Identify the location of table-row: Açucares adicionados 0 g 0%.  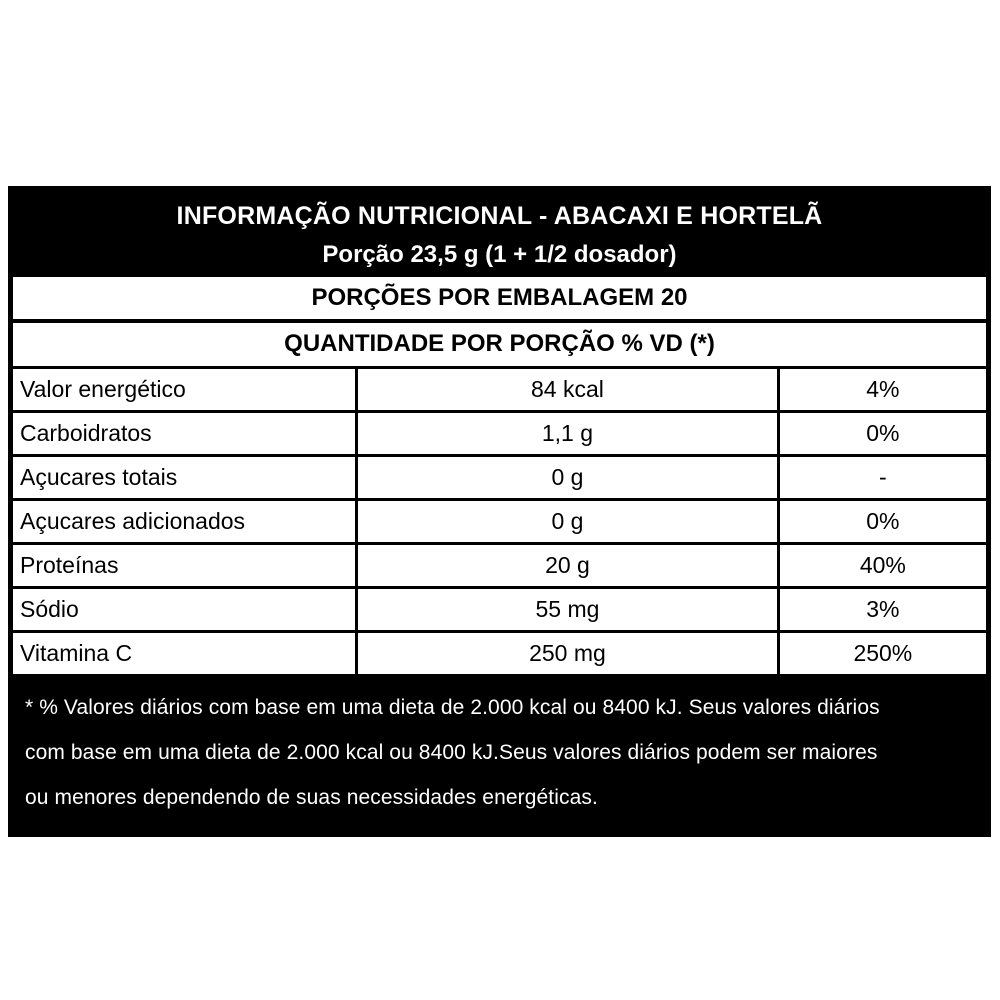
(499, 521).